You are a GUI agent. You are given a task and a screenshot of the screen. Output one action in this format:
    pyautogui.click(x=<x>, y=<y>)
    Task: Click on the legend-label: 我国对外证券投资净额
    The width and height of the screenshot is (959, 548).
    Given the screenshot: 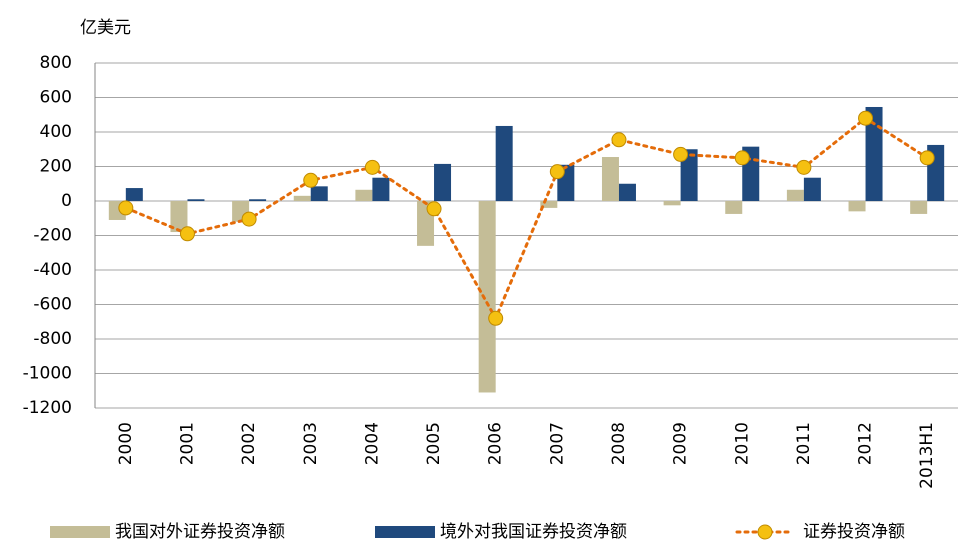 What is the action you would take?
    pyautogui.click(x=200, y=532)
    